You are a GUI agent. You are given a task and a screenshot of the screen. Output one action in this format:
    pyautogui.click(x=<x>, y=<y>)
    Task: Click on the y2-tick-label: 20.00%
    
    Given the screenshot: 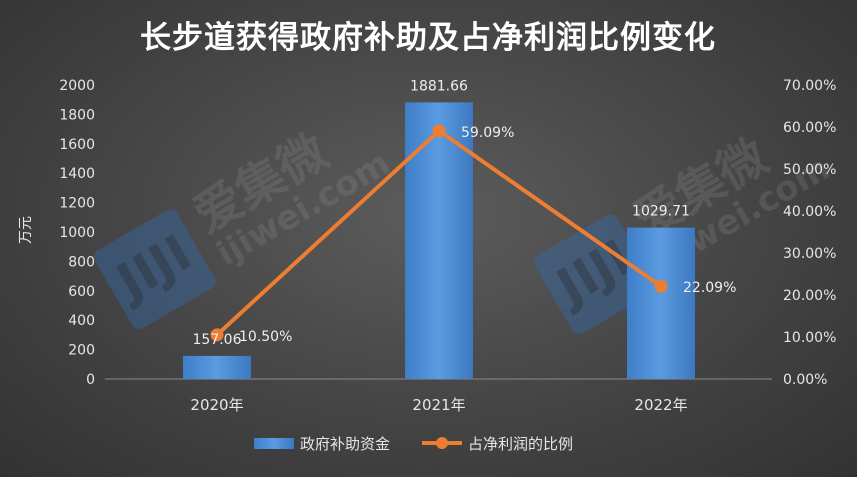 What is the action you would take?
    pyautogui.click(x=809, y=296)
    